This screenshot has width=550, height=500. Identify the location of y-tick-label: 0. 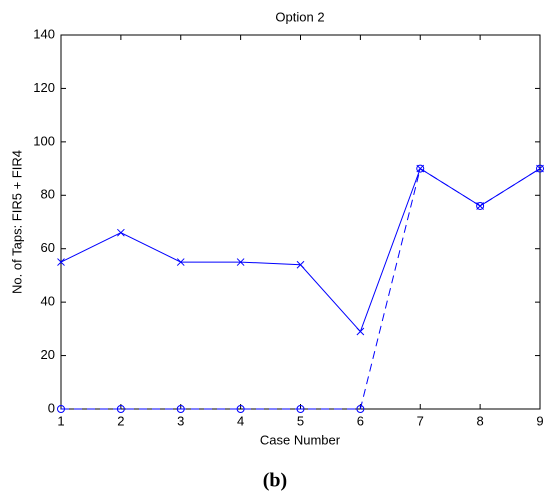
(51, 407).